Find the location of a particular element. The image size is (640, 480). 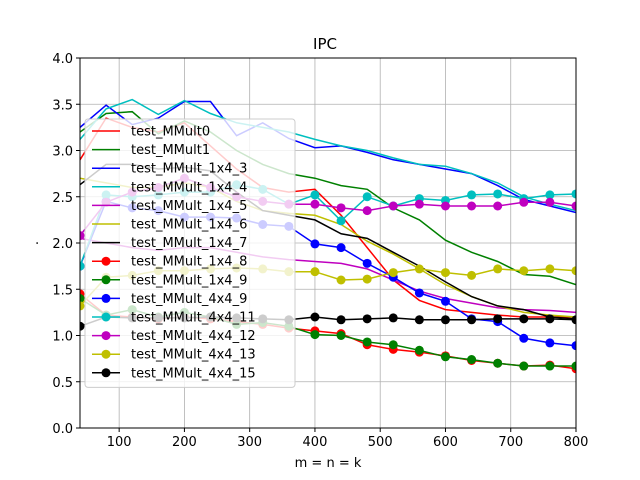

x-axis-label: m = n = k is located at coordinates (328, 463).